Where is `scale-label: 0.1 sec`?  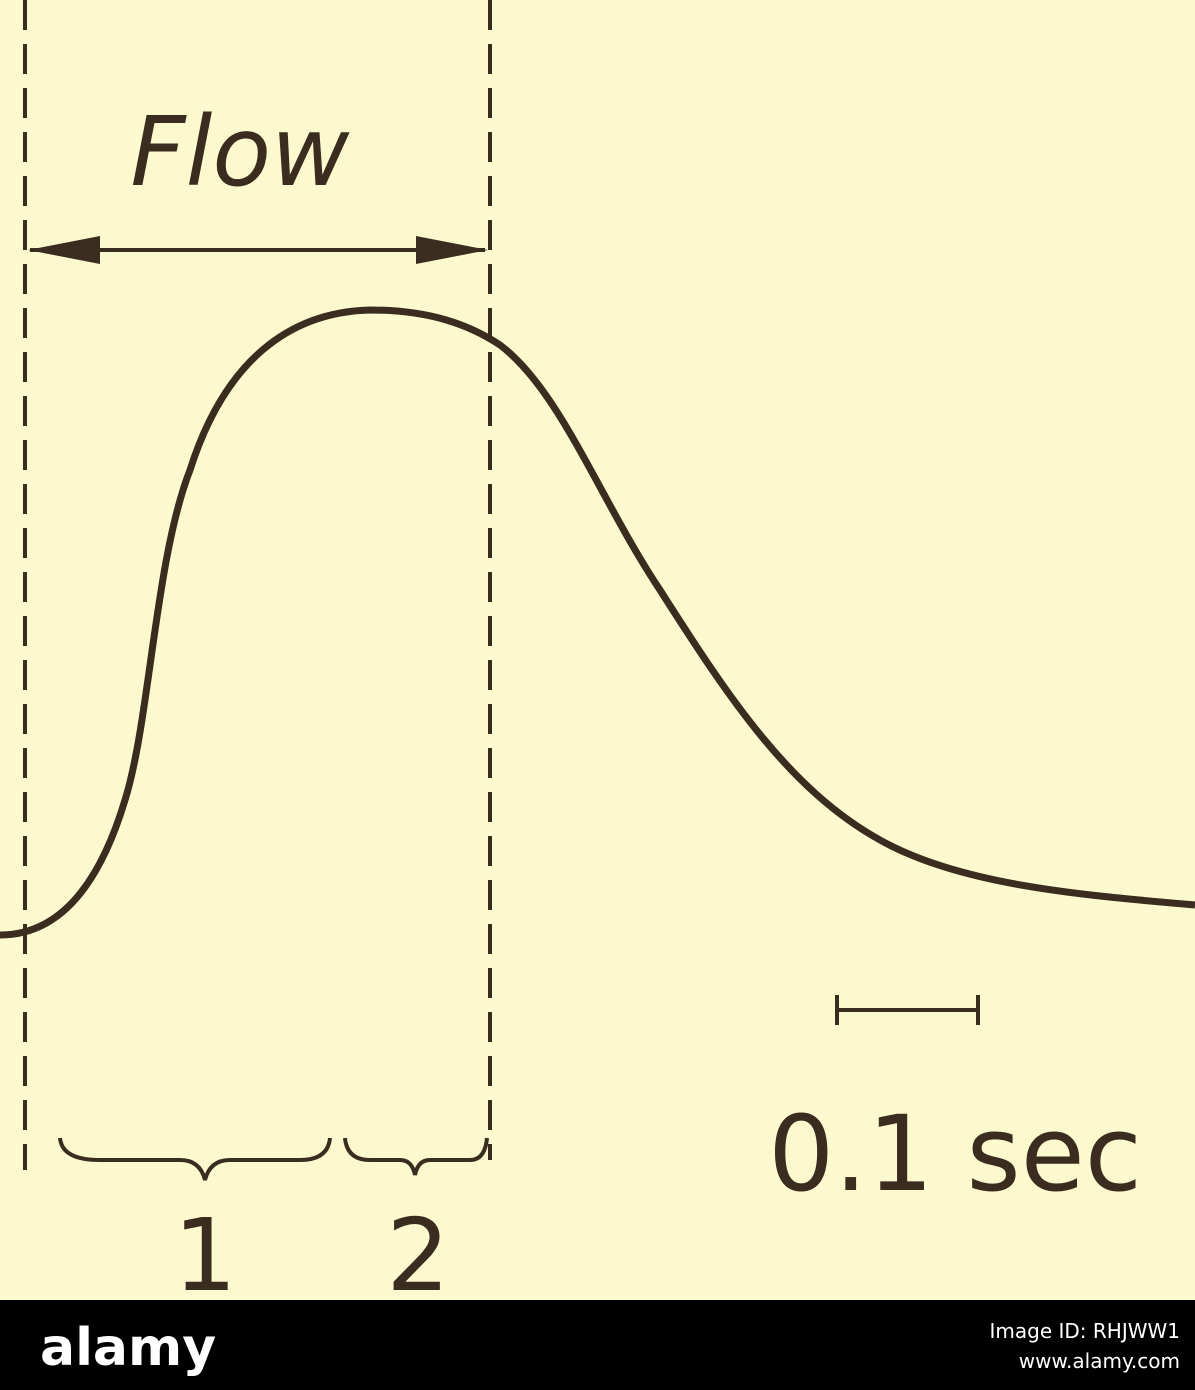 scale-label: 0.1 sec is located at coordinates (955, 1154).